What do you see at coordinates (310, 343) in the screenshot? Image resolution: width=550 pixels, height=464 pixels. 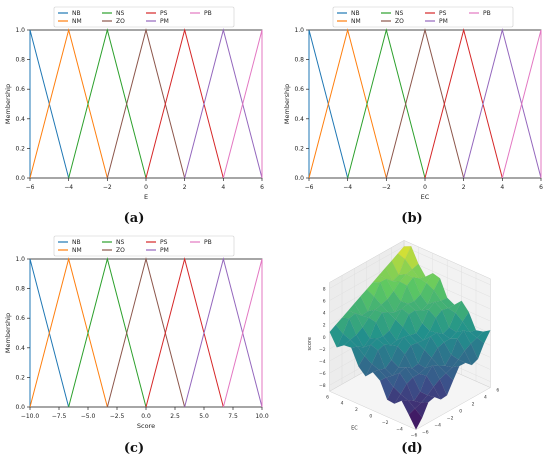 I see `score-axis-label: score` at bounding box center [310, 343].